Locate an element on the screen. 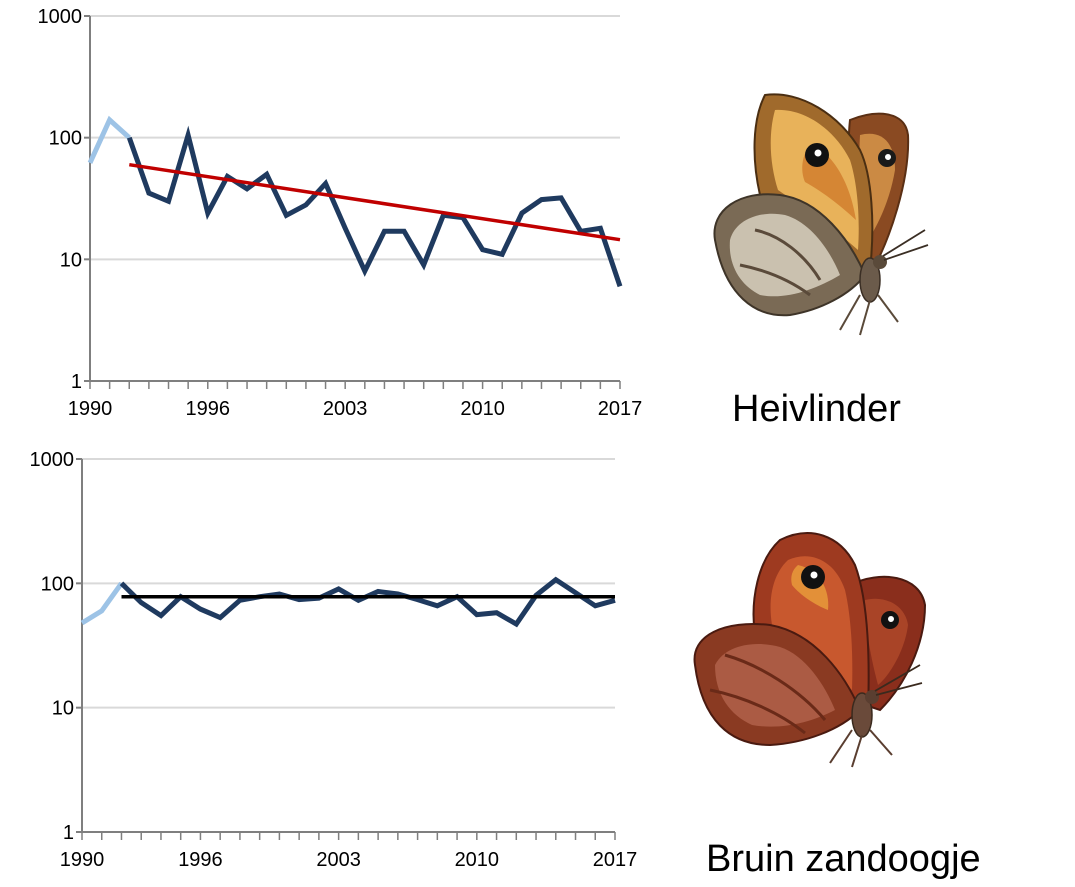 This screenshot has width=1075, height=887. meadow-brown-butterfly-icon is located at coordinates (810, 650).